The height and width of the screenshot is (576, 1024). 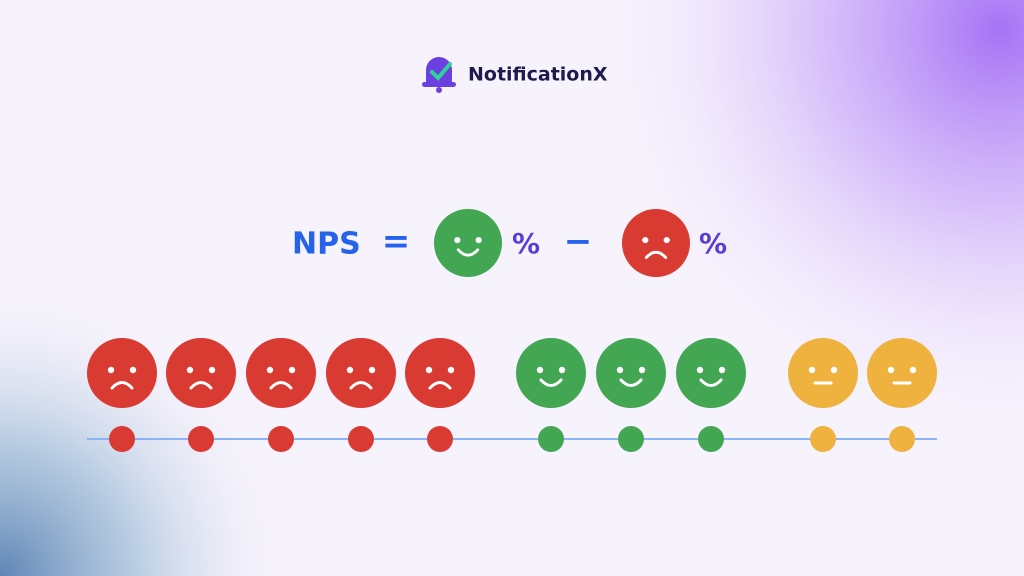 What do you see at coordinates (326, 244) in the screenshot?
I see `formula-label: NPS` at bounding box center [326, 244].